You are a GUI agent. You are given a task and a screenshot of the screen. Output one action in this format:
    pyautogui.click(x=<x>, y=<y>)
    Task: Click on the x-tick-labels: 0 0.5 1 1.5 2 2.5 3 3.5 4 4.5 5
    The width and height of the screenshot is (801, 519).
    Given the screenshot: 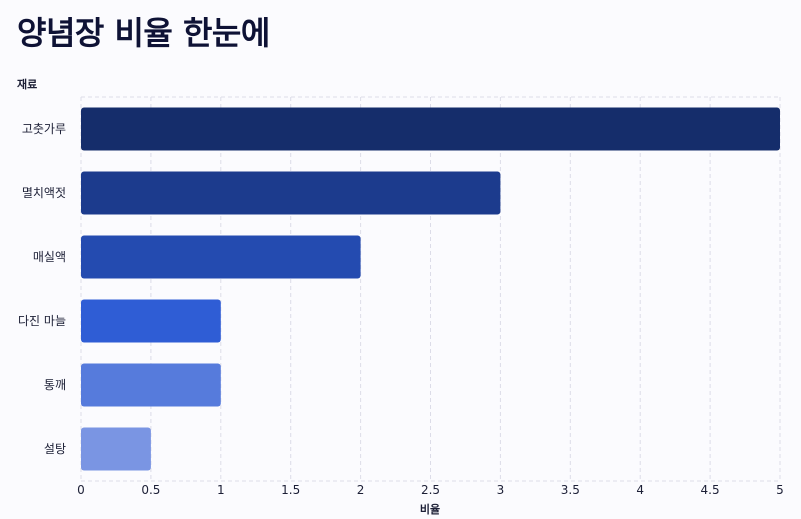 What is the action you would take?
    pyautogui.click(x=430, y=490)
    